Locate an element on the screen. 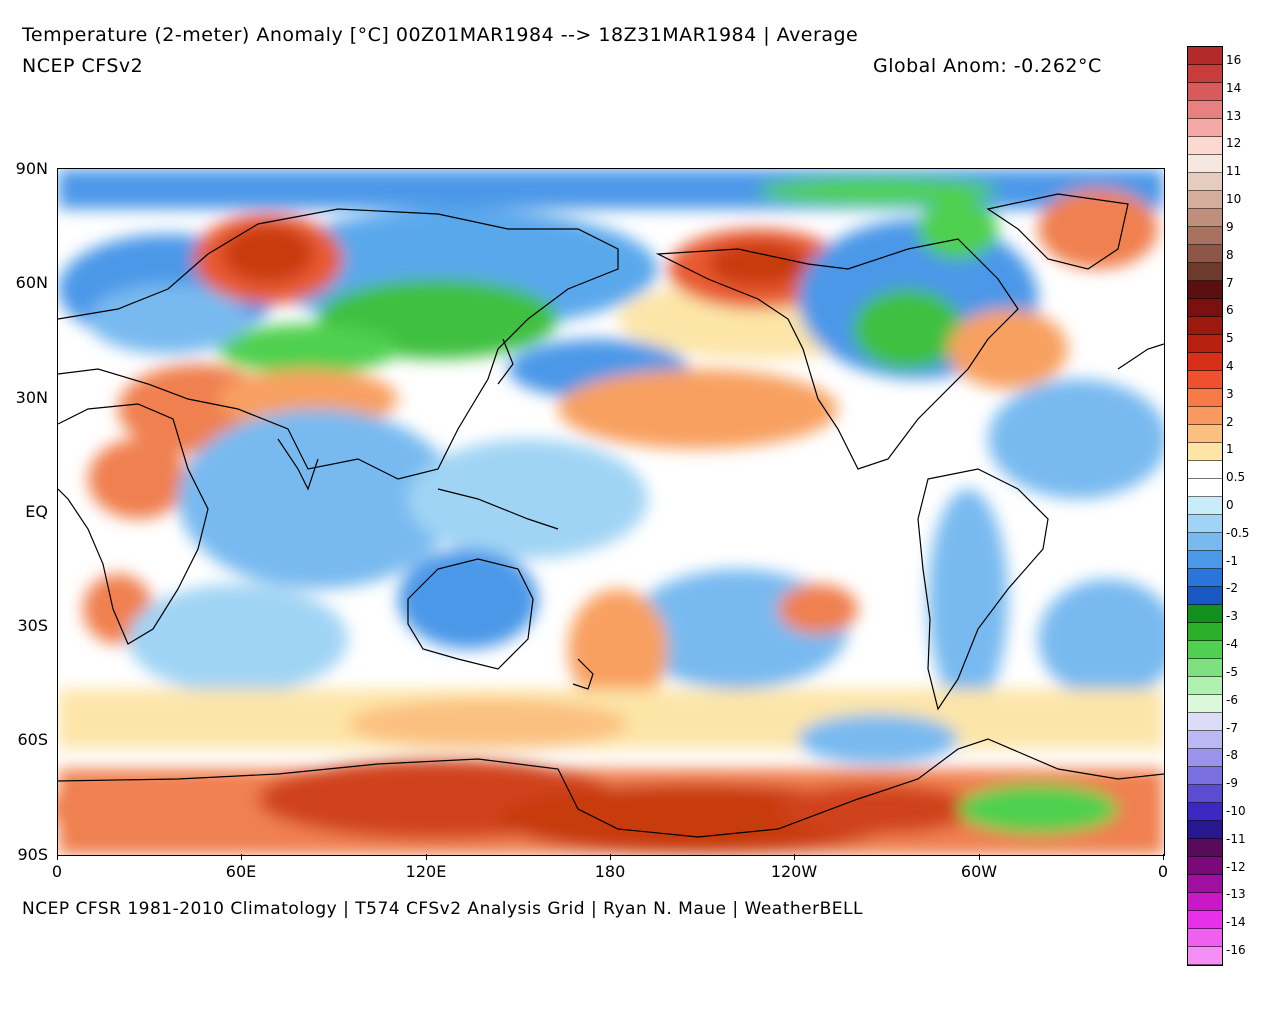  lon-label-180: 180 is located at coordinates (610, 871).